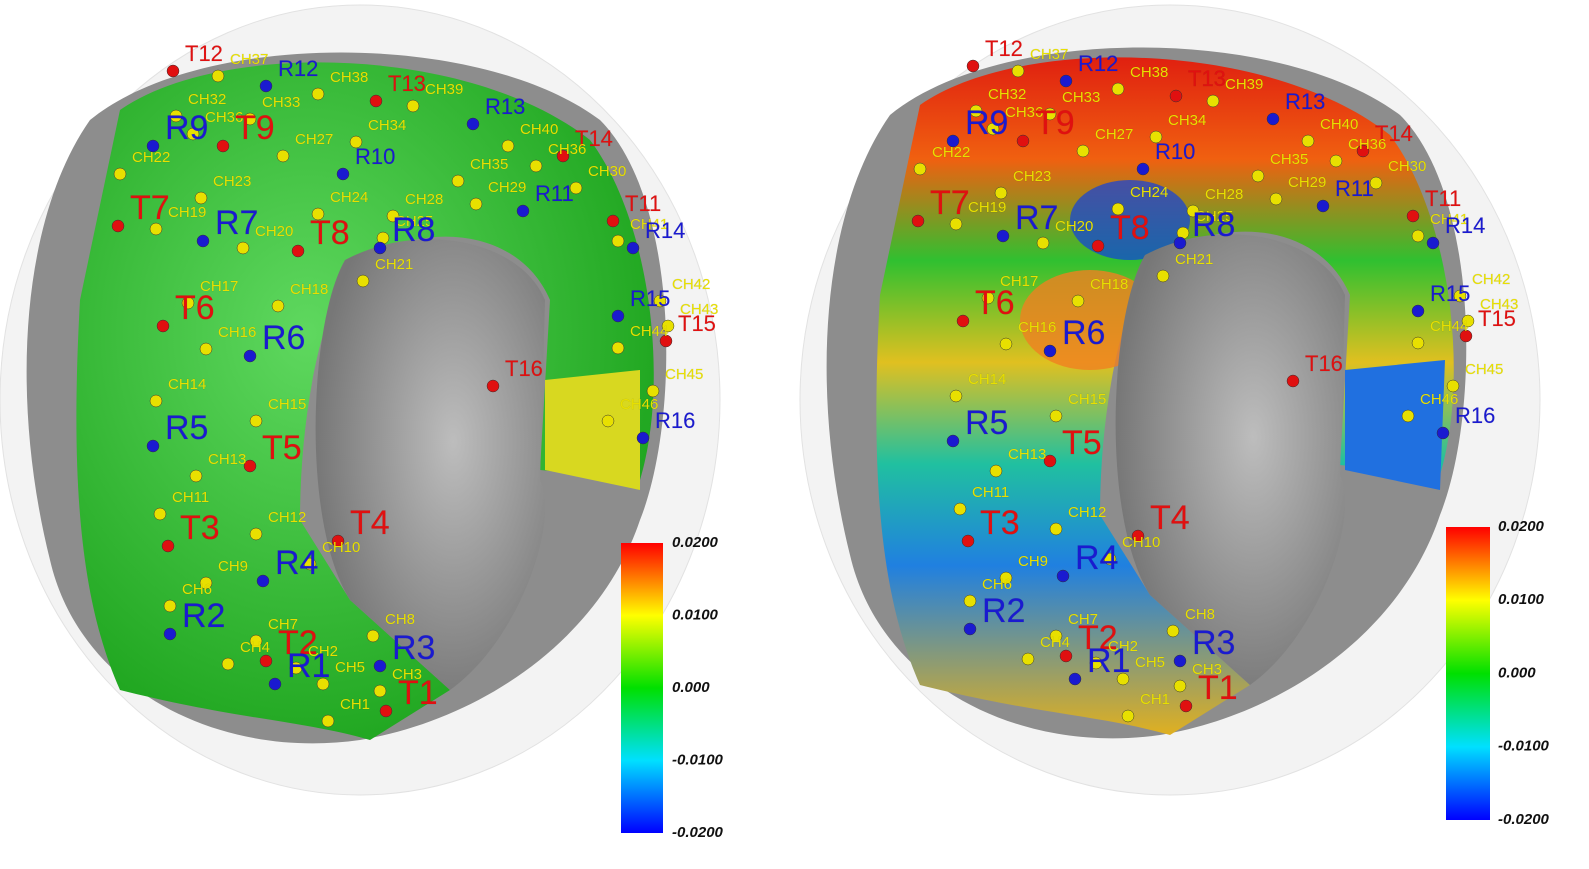 The height and width of the screenshot is (869, 1589). I want to click on channel-label: CH33, so click(281, 102).